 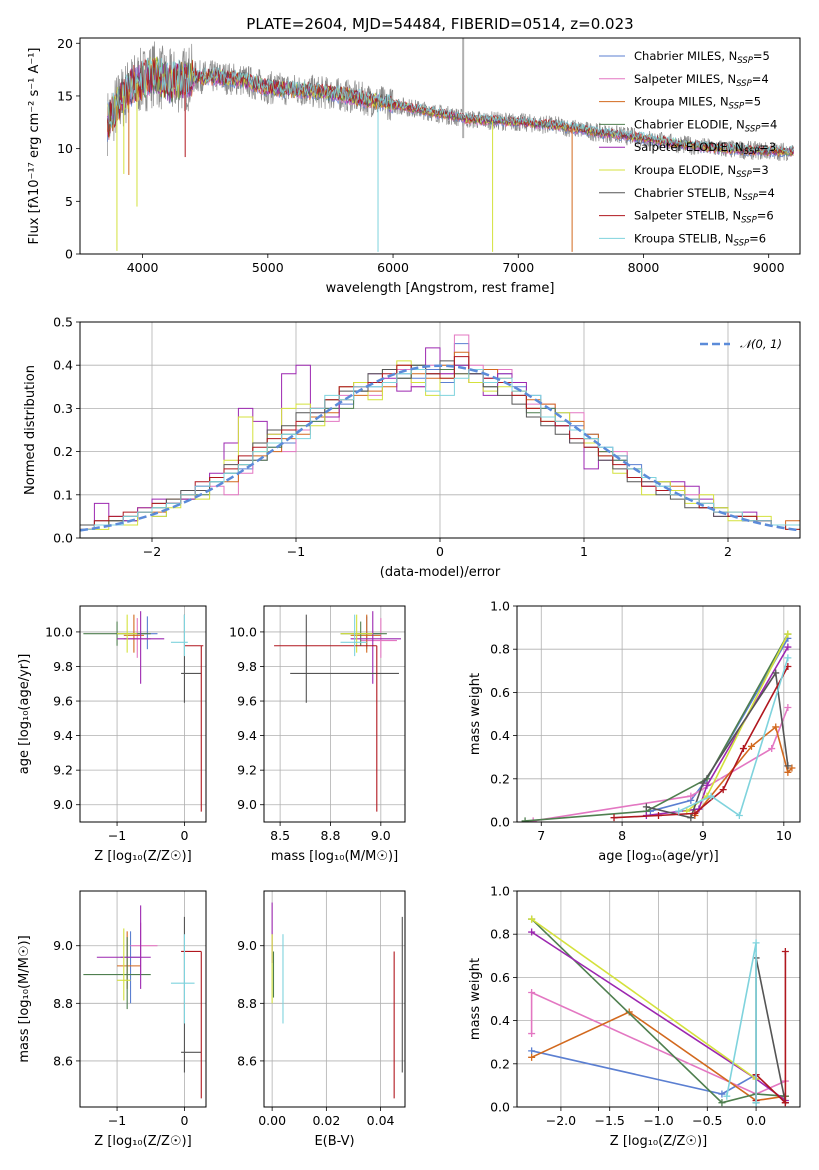 I want to click on legend-label-gaussian: 𝒩(0, 1), so click(x=761, y=344).